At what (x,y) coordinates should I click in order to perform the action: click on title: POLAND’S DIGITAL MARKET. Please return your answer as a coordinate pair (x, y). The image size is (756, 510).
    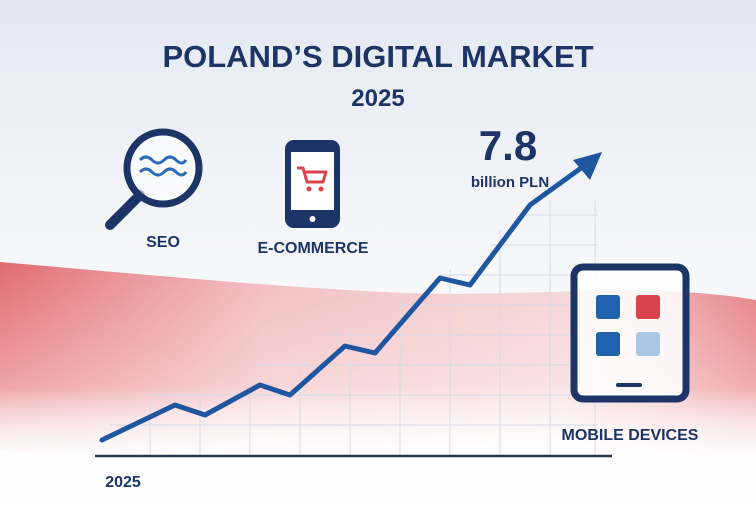
    Looking at the image, I should click on (377, 56).